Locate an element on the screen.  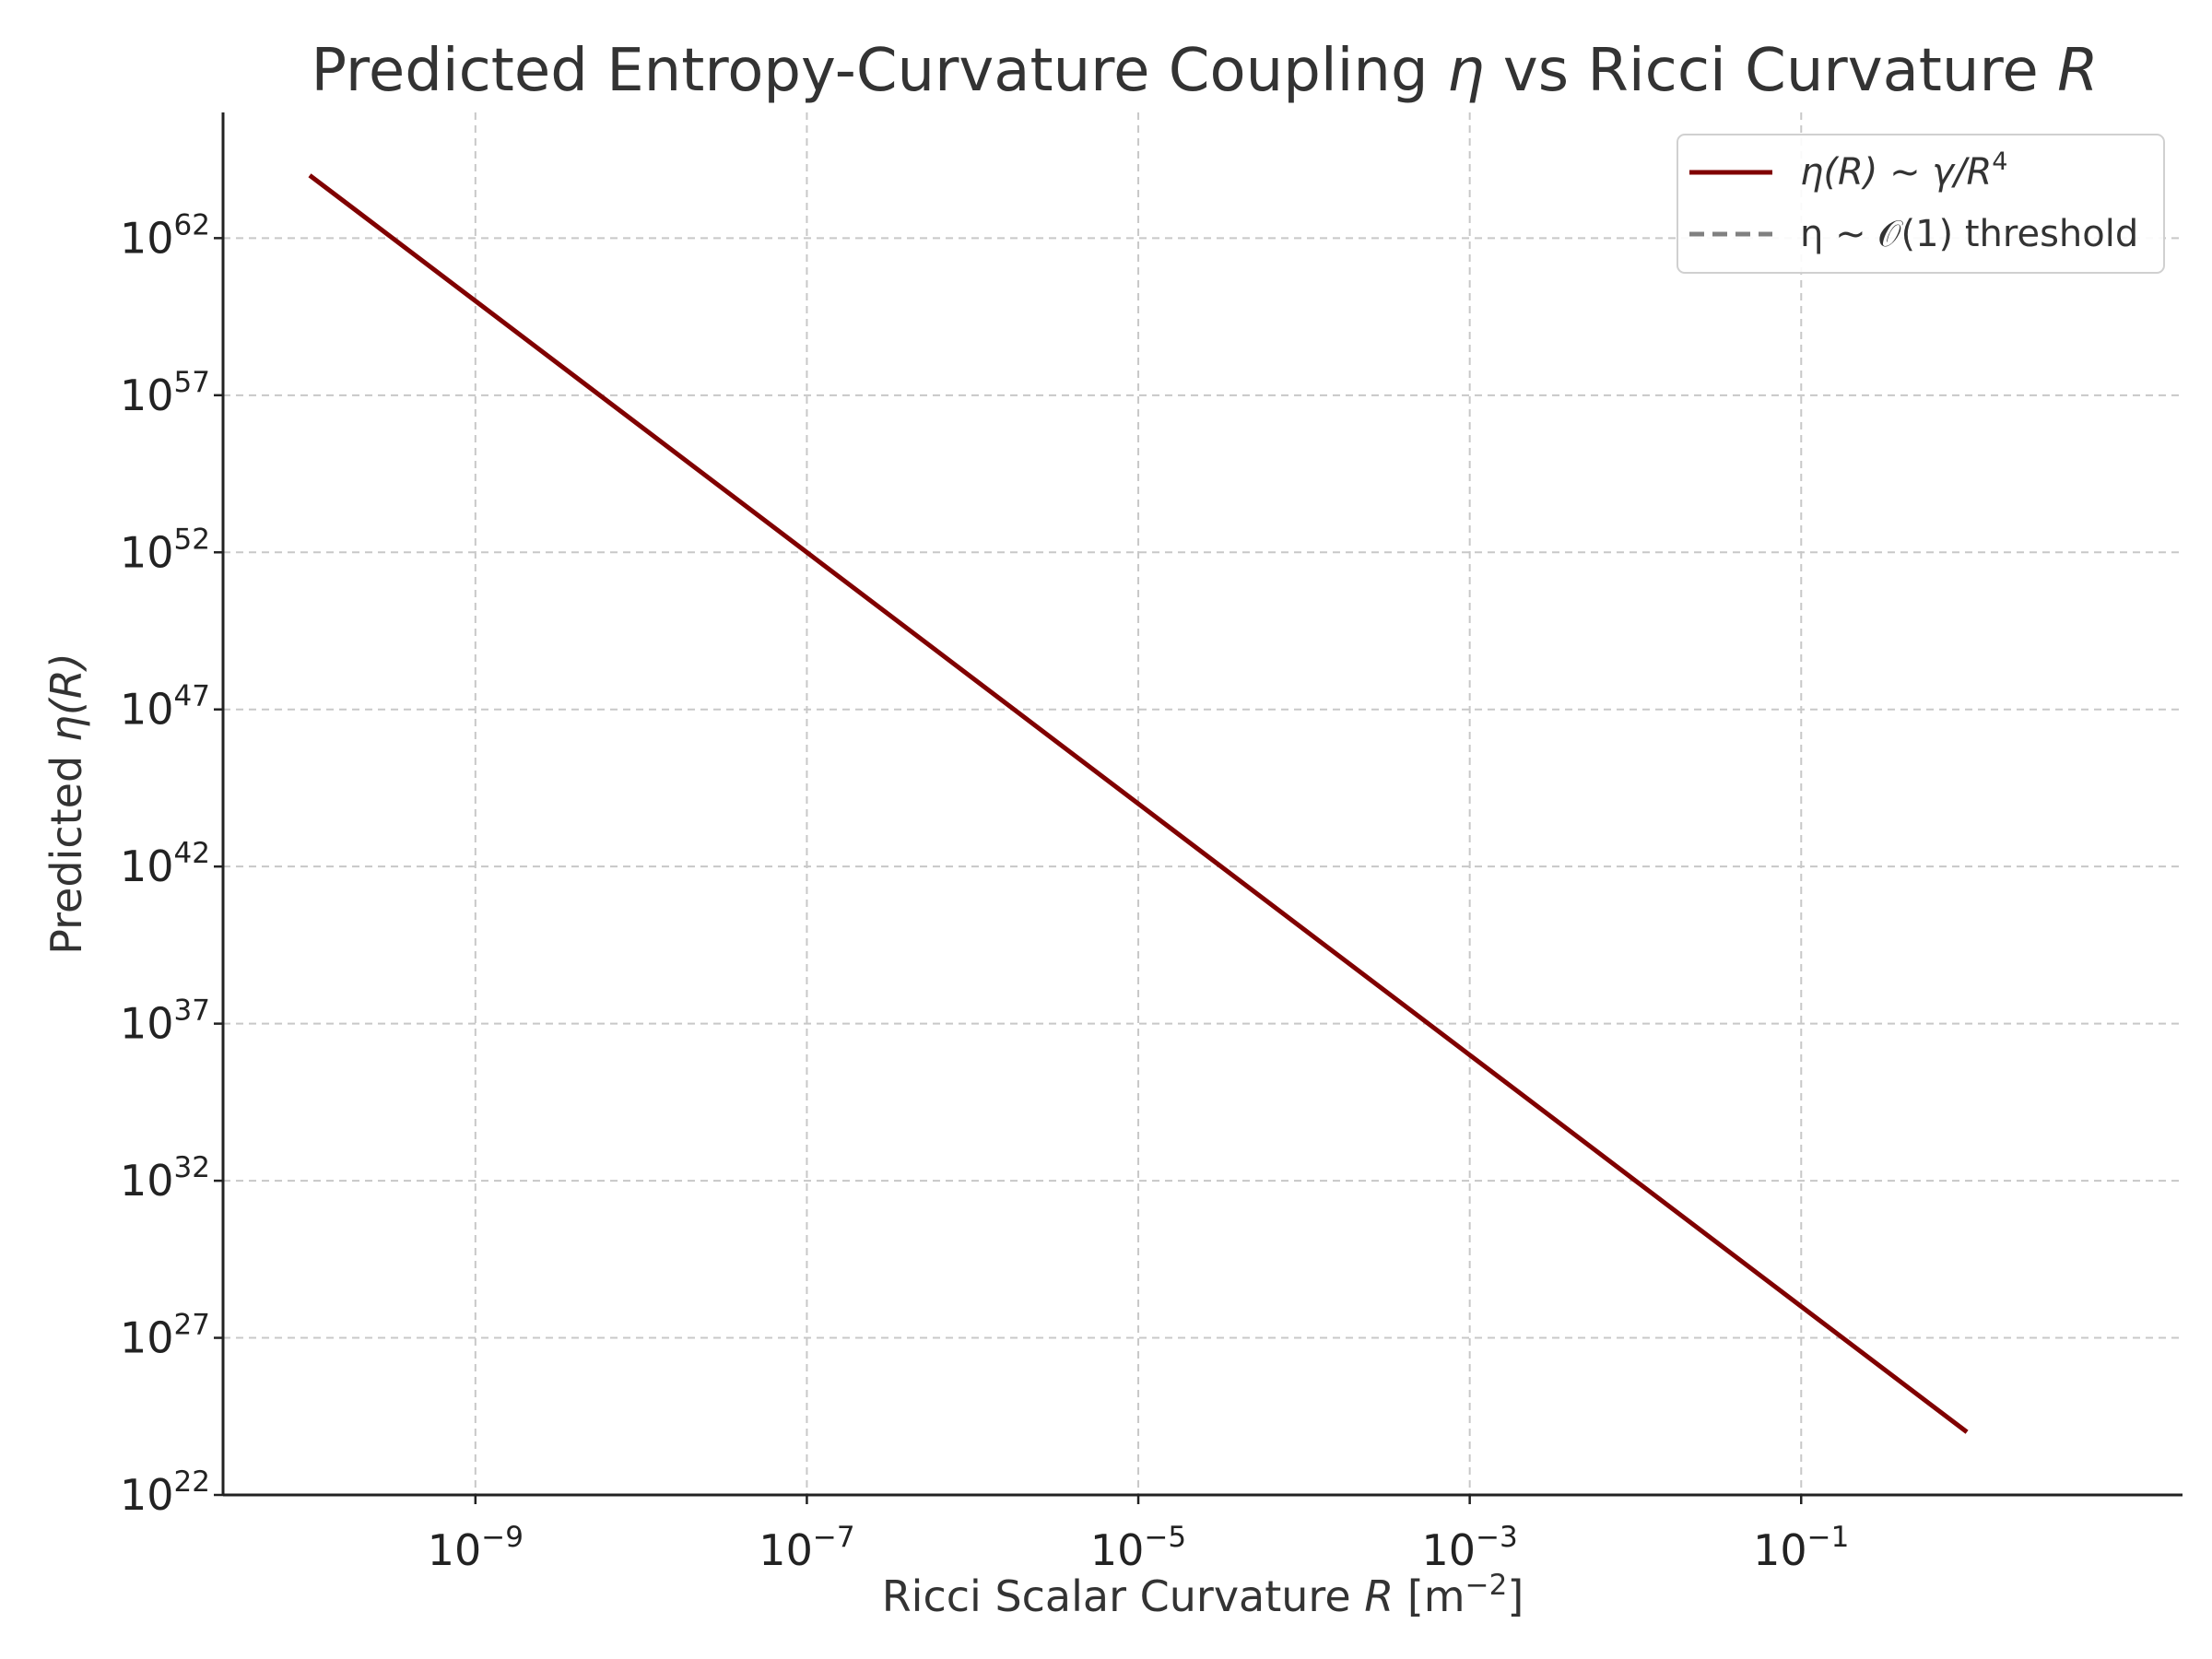
y-tick-label: 1032 is located at coordinates (165, 1178).